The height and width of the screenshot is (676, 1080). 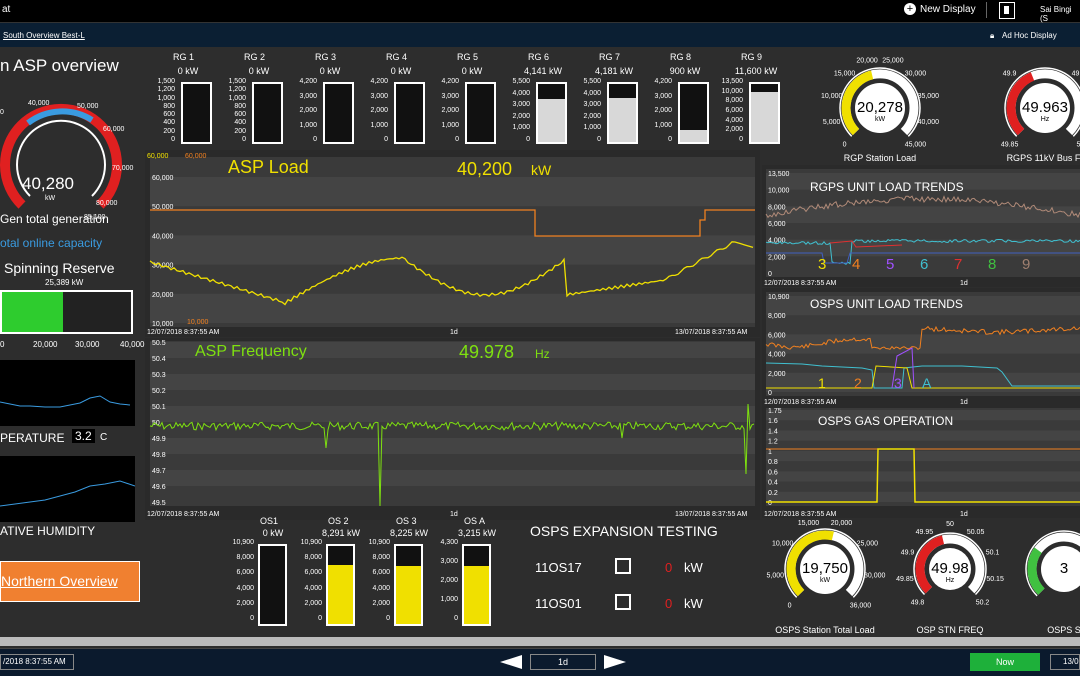 What do you see at coordinates (923, 475) in the screenshot?
I see `gas-yellow-series` at bounding box center [923, 475].